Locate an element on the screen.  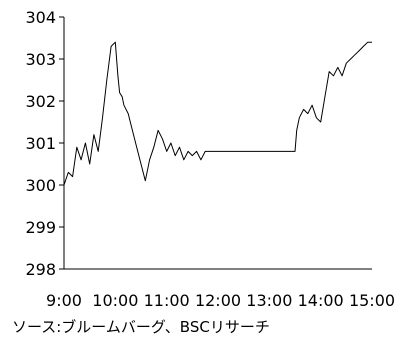
y-axis: 298 299 300 301 302 303 304 is located at coordinates (45, 143).